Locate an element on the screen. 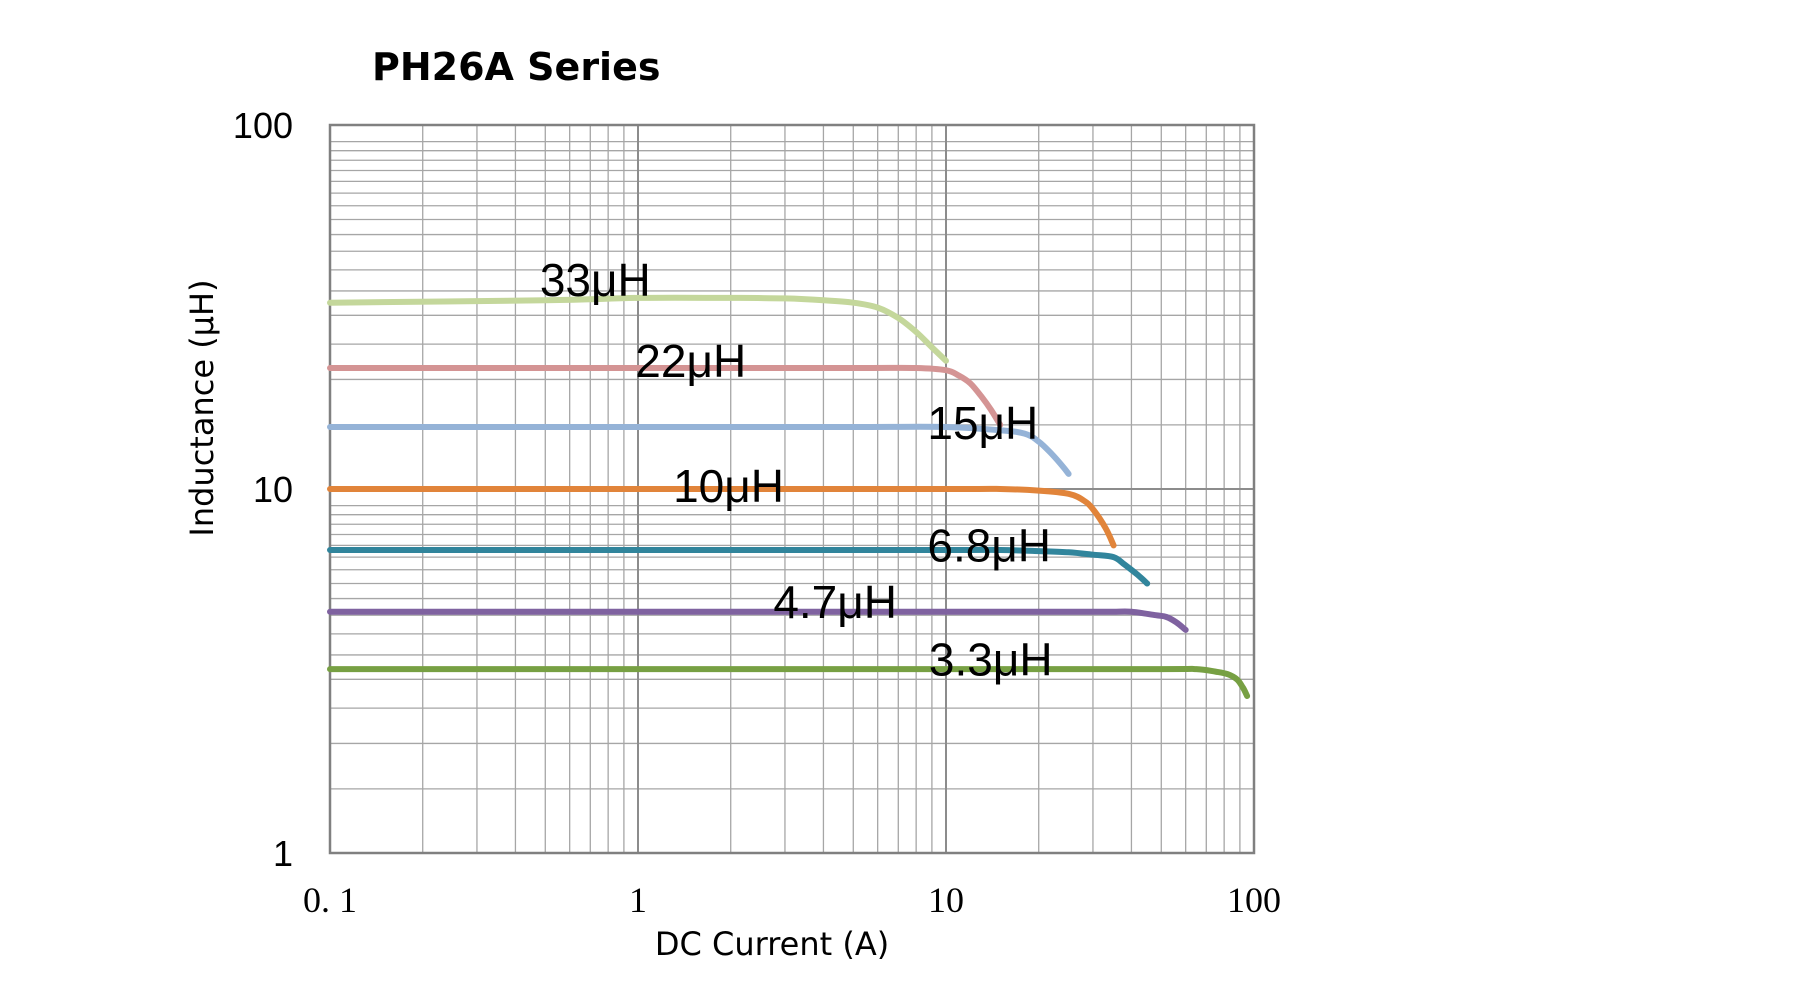 This screenshot has height=1000, width=1800. x-axis-label: DC Current (A) is located at coordinates (772, 944).